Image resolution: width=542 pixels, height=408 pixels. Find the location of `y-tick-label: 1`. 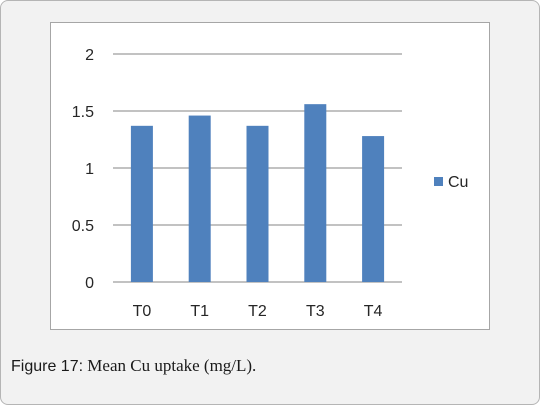

y-tick-label: 1 is located at coordinates (89, 169).